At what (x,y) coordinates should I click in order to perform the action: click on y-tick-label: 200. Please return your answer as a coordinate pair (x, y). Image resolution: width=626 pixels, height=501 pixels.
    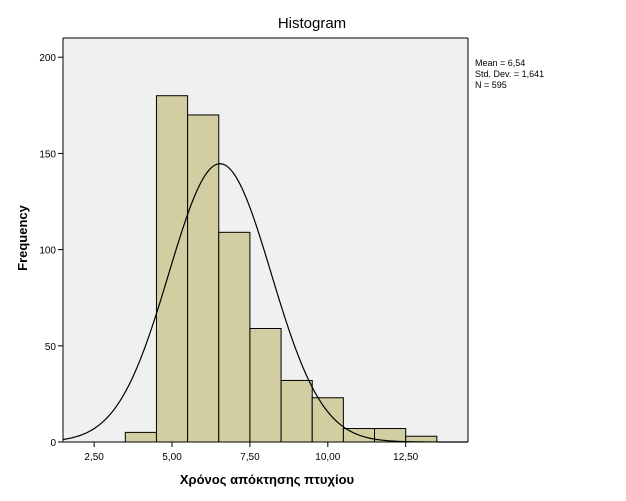
    Looking at the image, I should click on (47, 58).